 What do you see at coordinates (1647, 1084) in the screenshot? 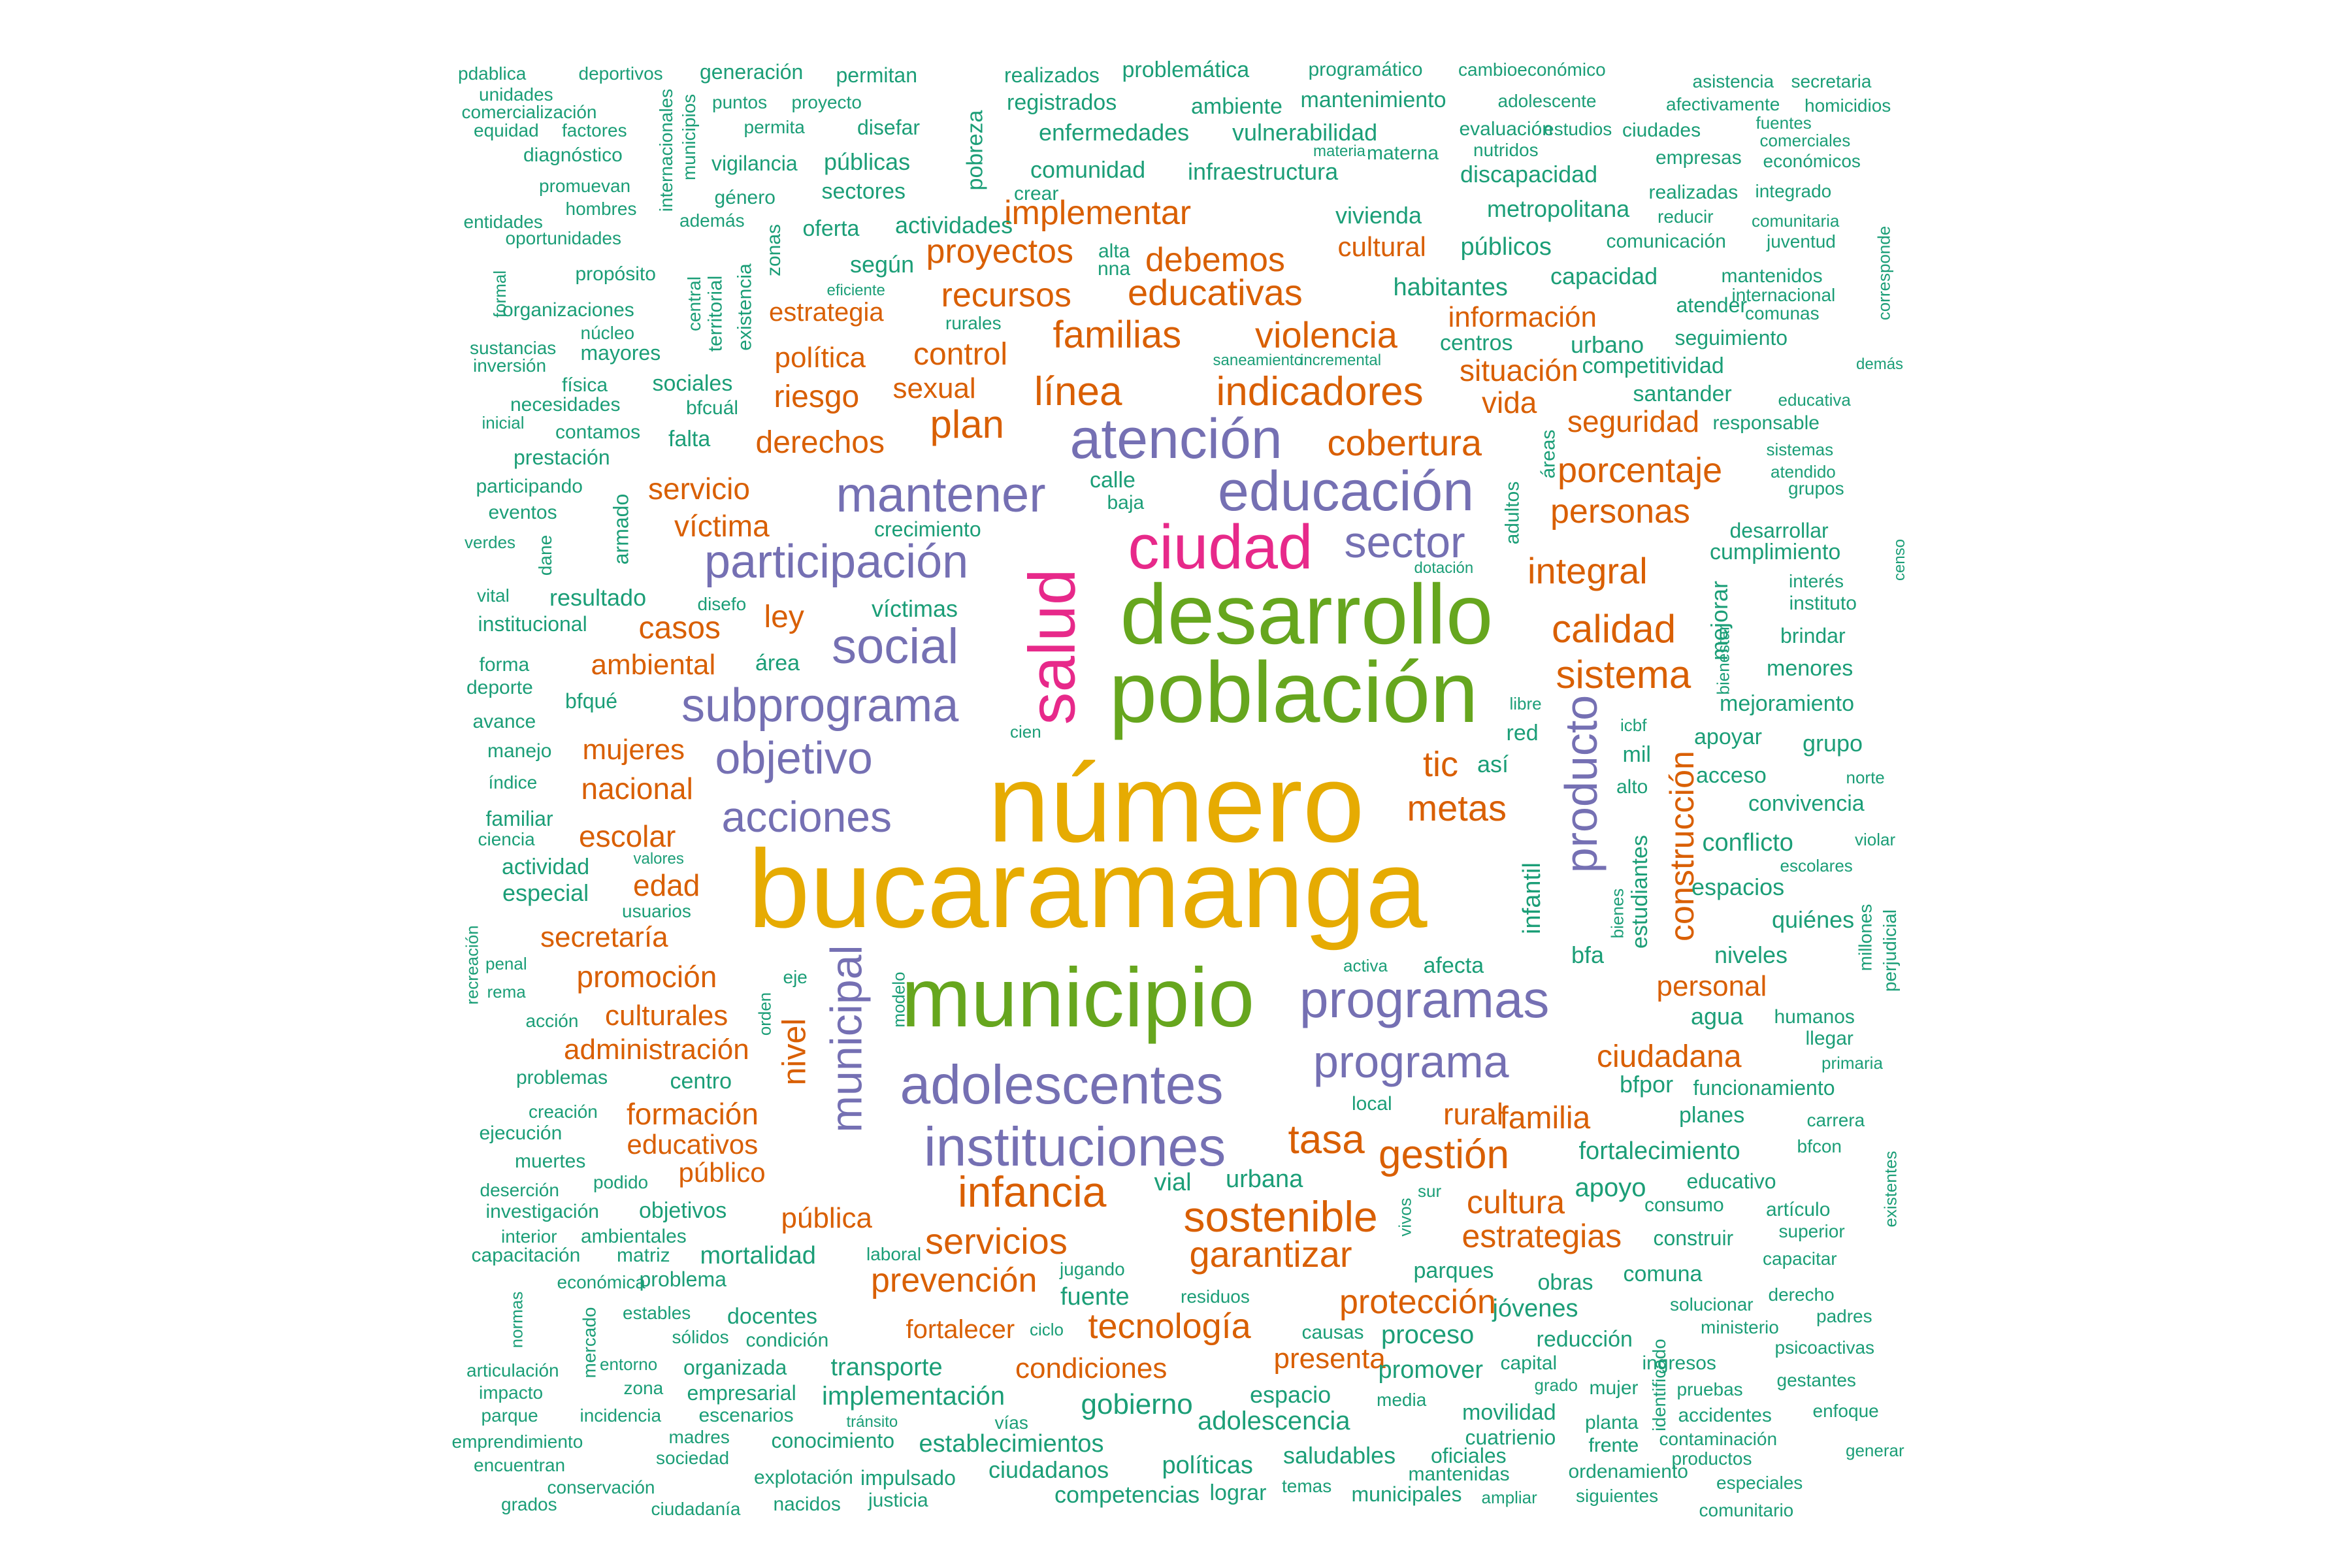
I see `word-bfpor: bfpor` at bounding box center [1647, 1084].